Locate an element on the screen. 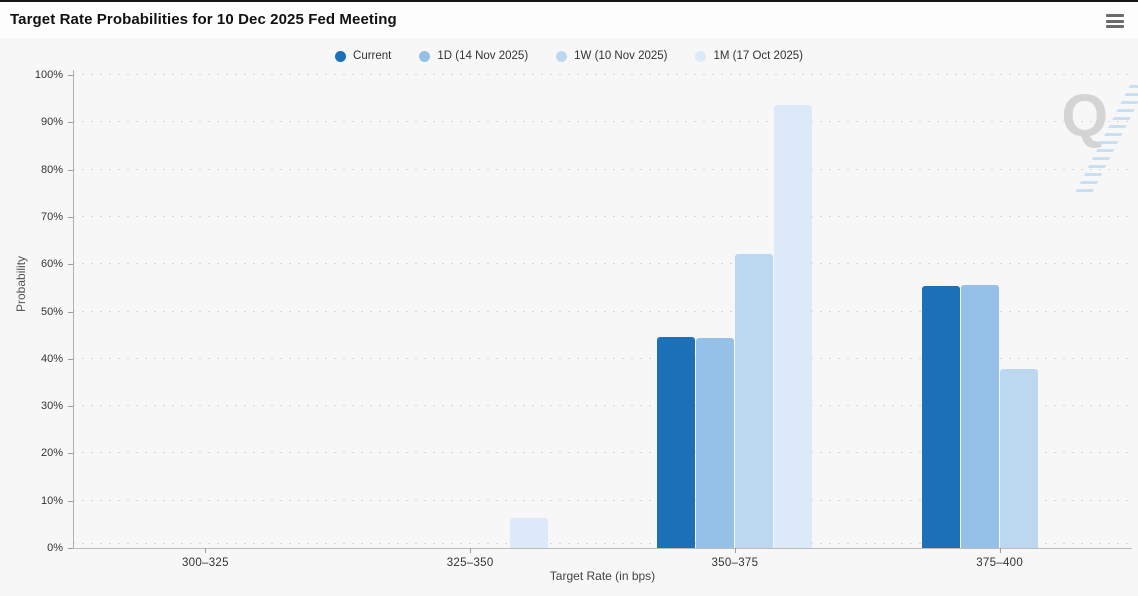 Image resolution: width=1138 pixels, height=596 pixels. legend-item-1d: 1D (14 Nov 2025) is located at coordinates (473, 56).